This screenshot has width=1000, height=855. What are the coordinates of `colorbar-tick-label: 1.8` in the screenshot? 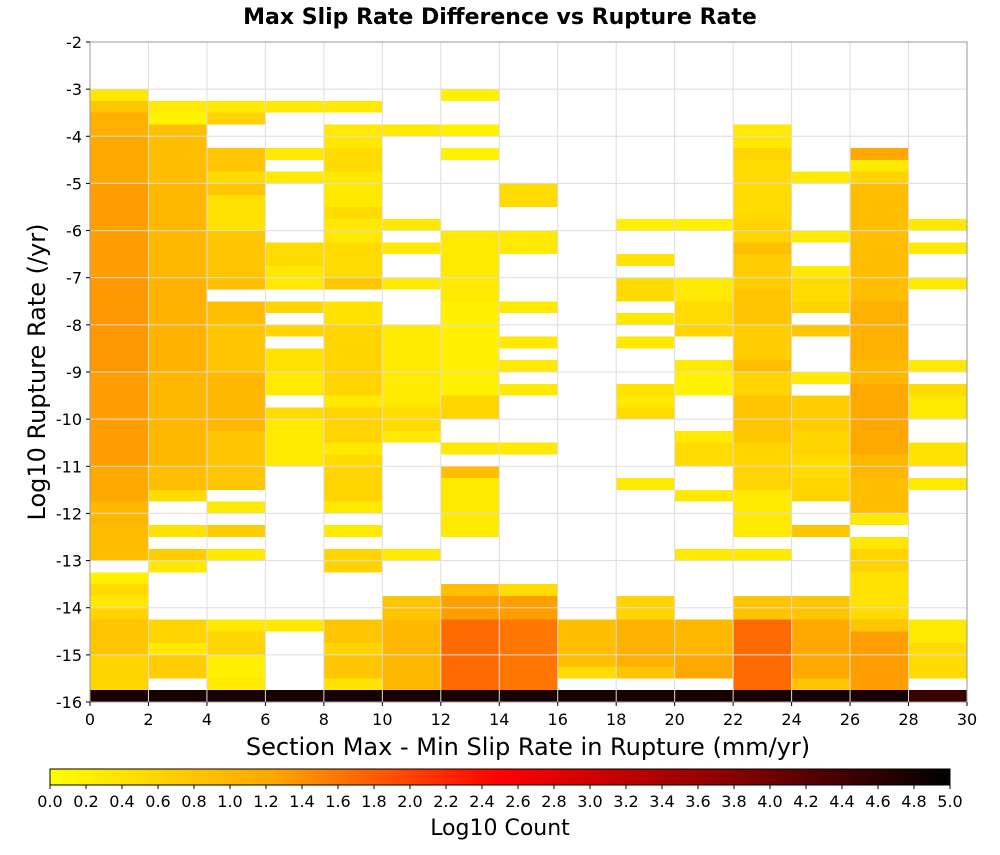 It's located at (373, 801).